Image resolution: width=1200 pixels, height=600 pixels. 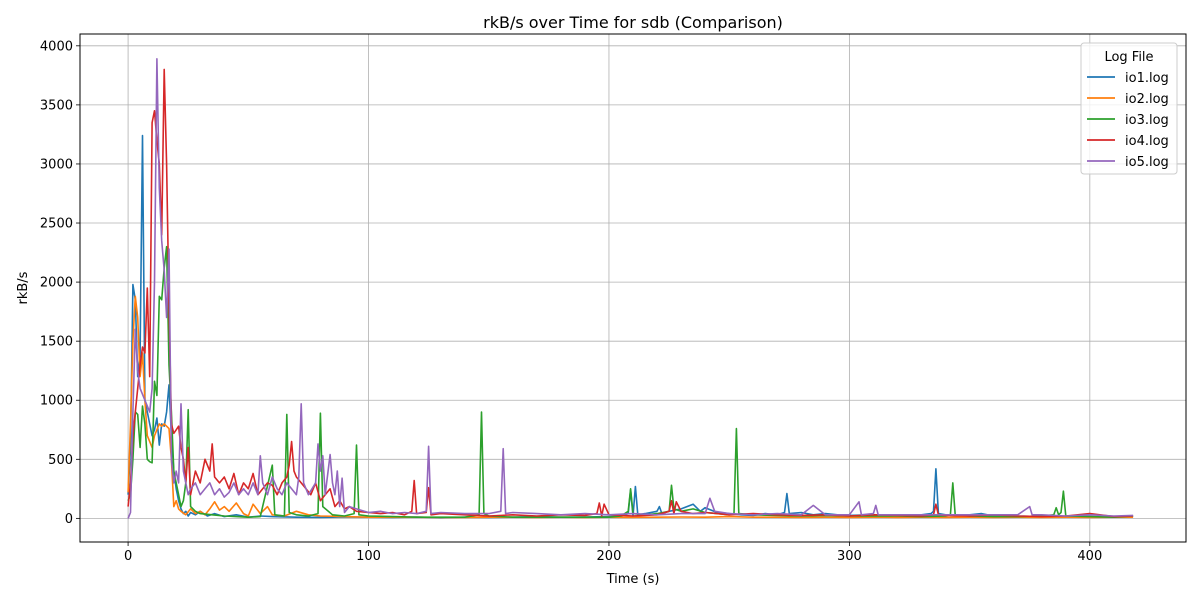 What do you see at coordinates (69, 519) in the screenshot?
I see `y-tick-label: 0` at bounding box center [69, 519].